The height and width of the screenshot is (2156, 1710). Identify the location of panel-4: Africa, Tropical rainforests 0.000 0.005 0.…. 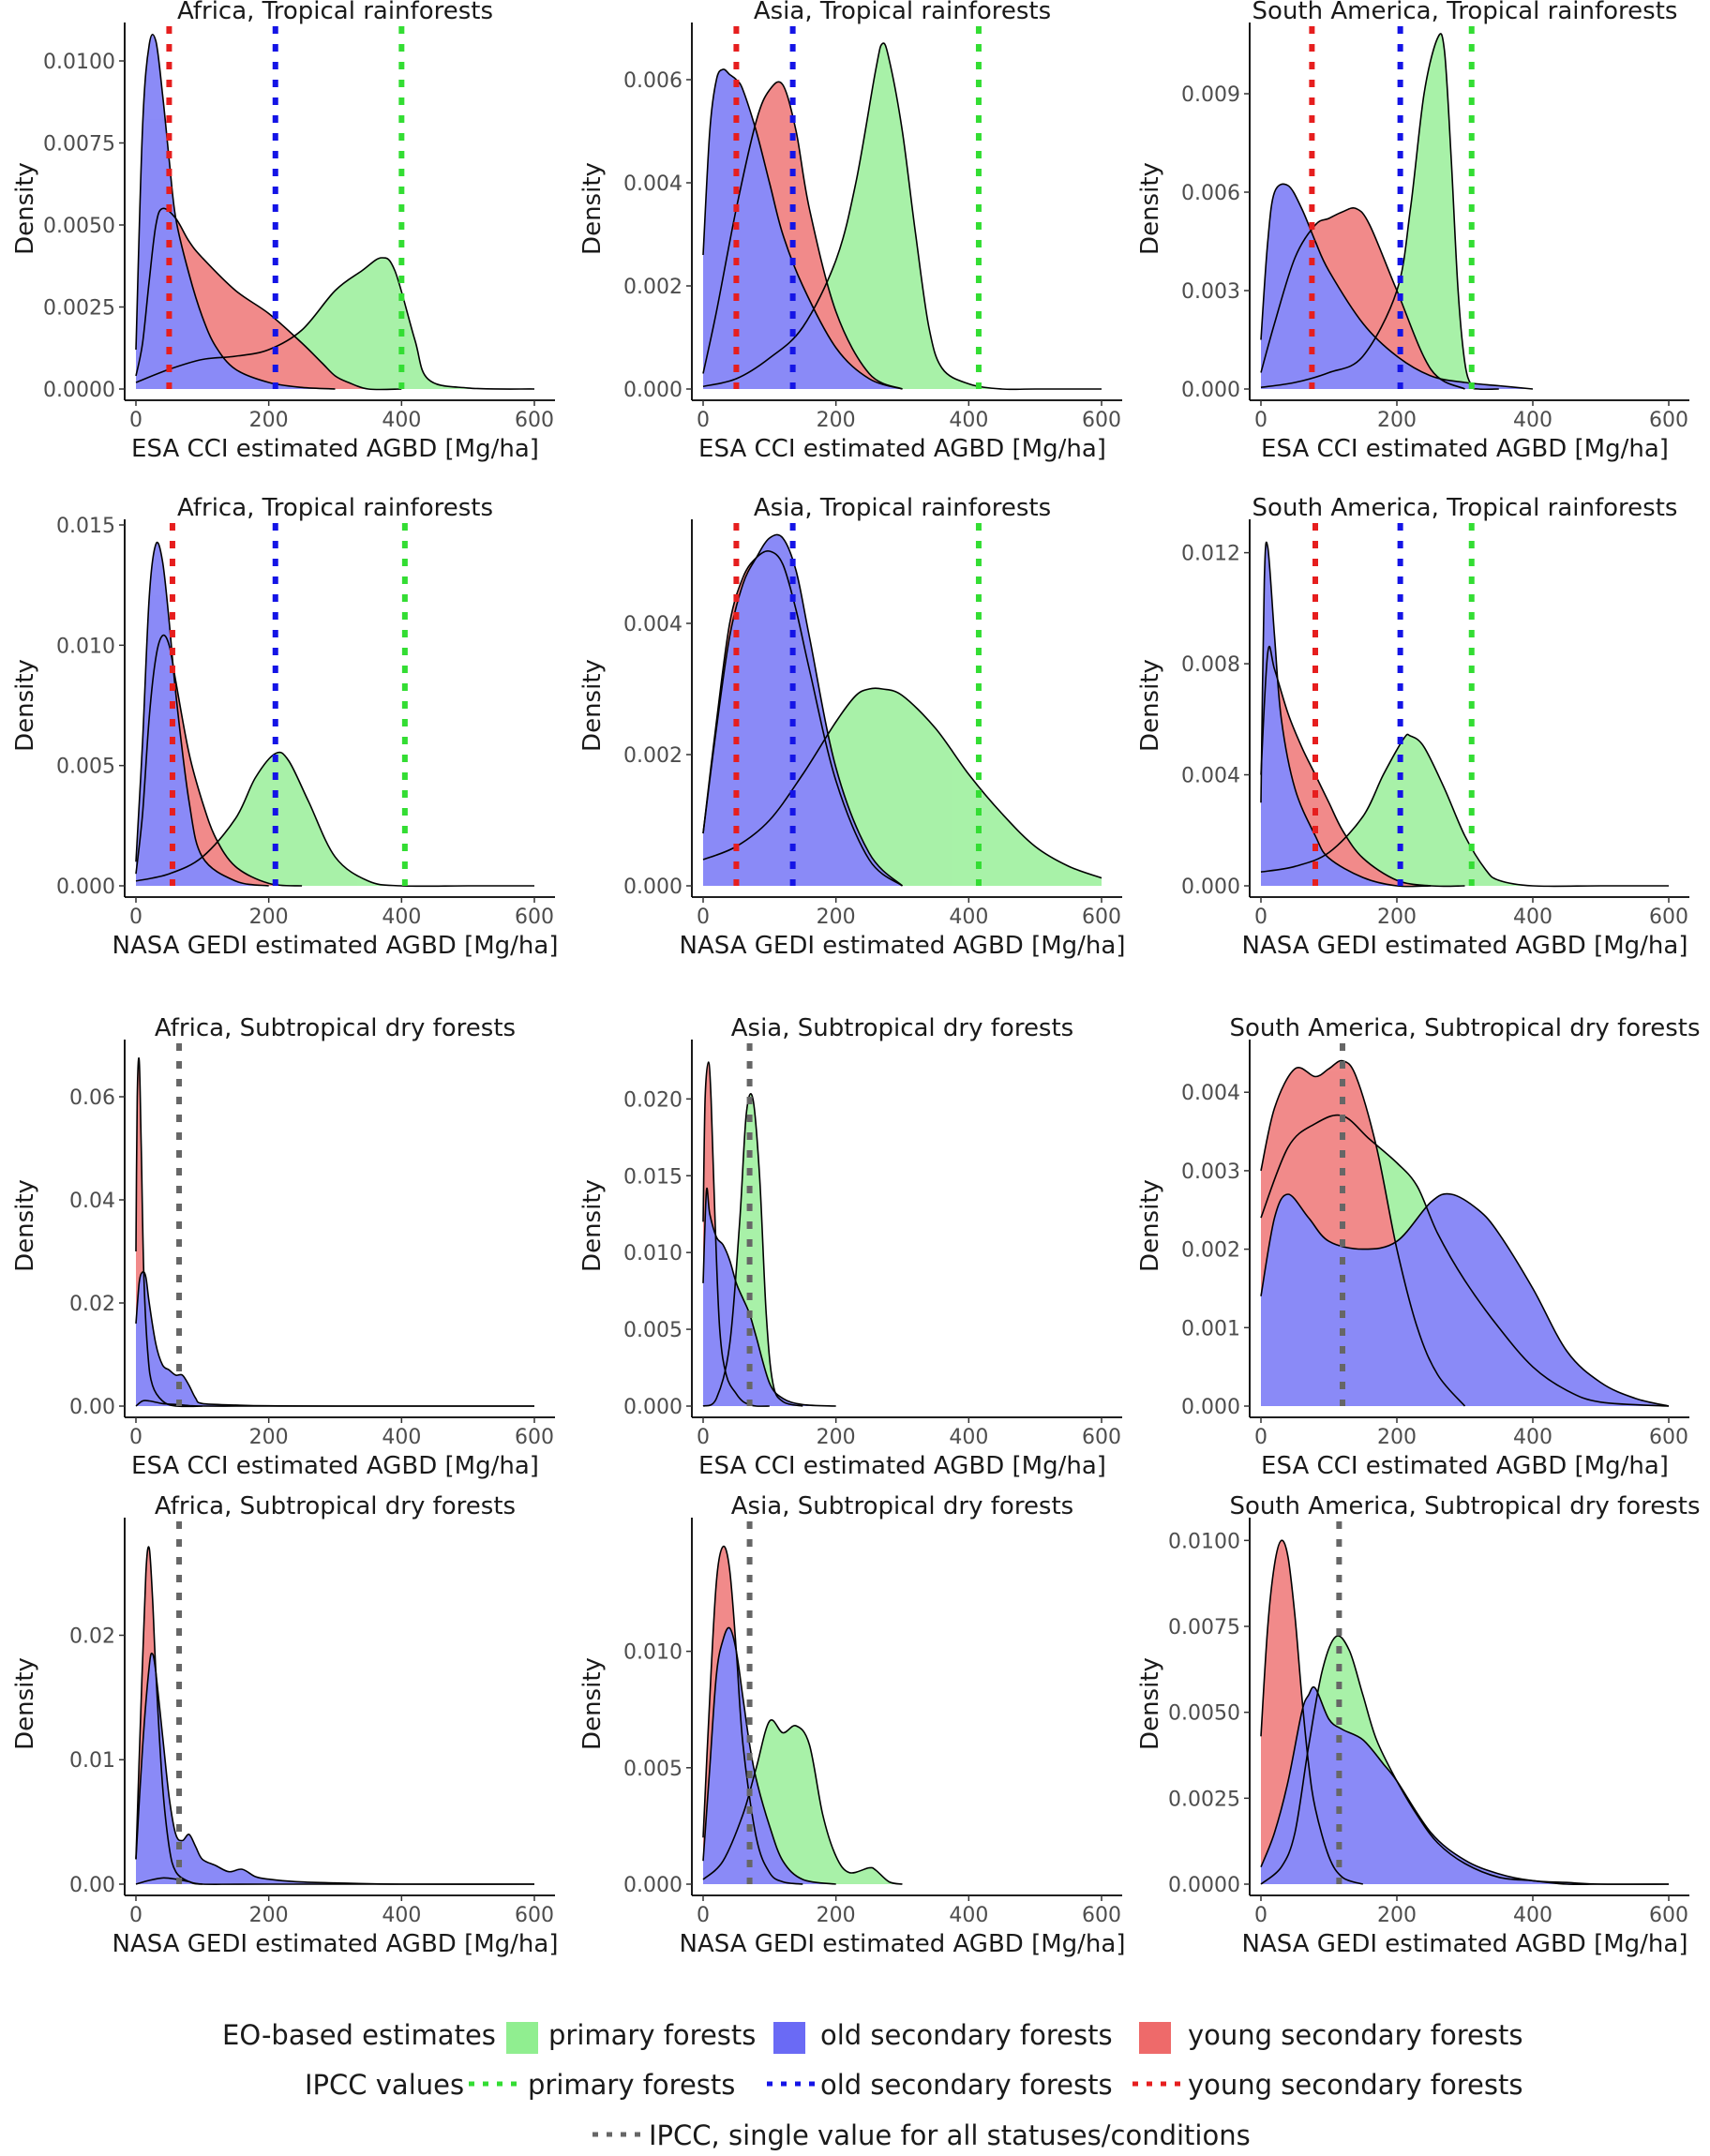
(284, 727).